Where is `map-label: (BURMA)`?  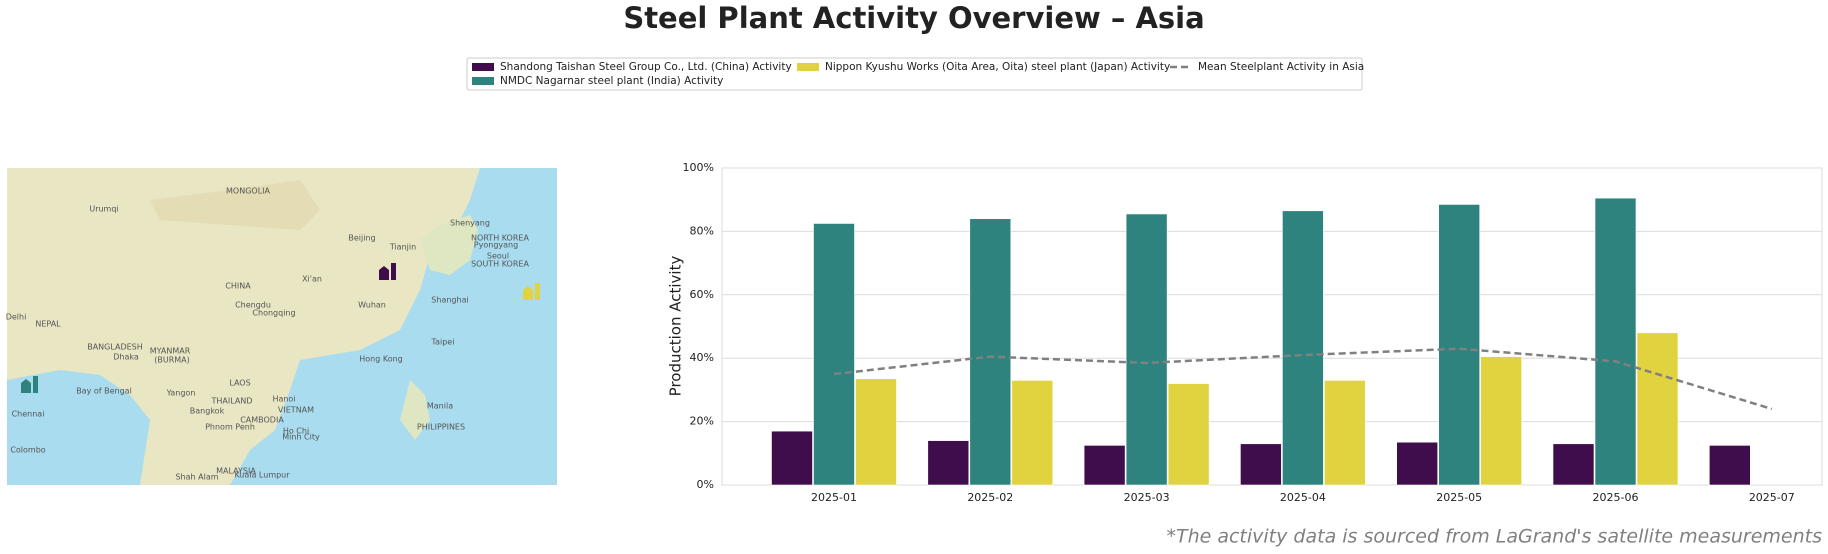 map-label: (BURMA) is located at coordinates (172, 360).